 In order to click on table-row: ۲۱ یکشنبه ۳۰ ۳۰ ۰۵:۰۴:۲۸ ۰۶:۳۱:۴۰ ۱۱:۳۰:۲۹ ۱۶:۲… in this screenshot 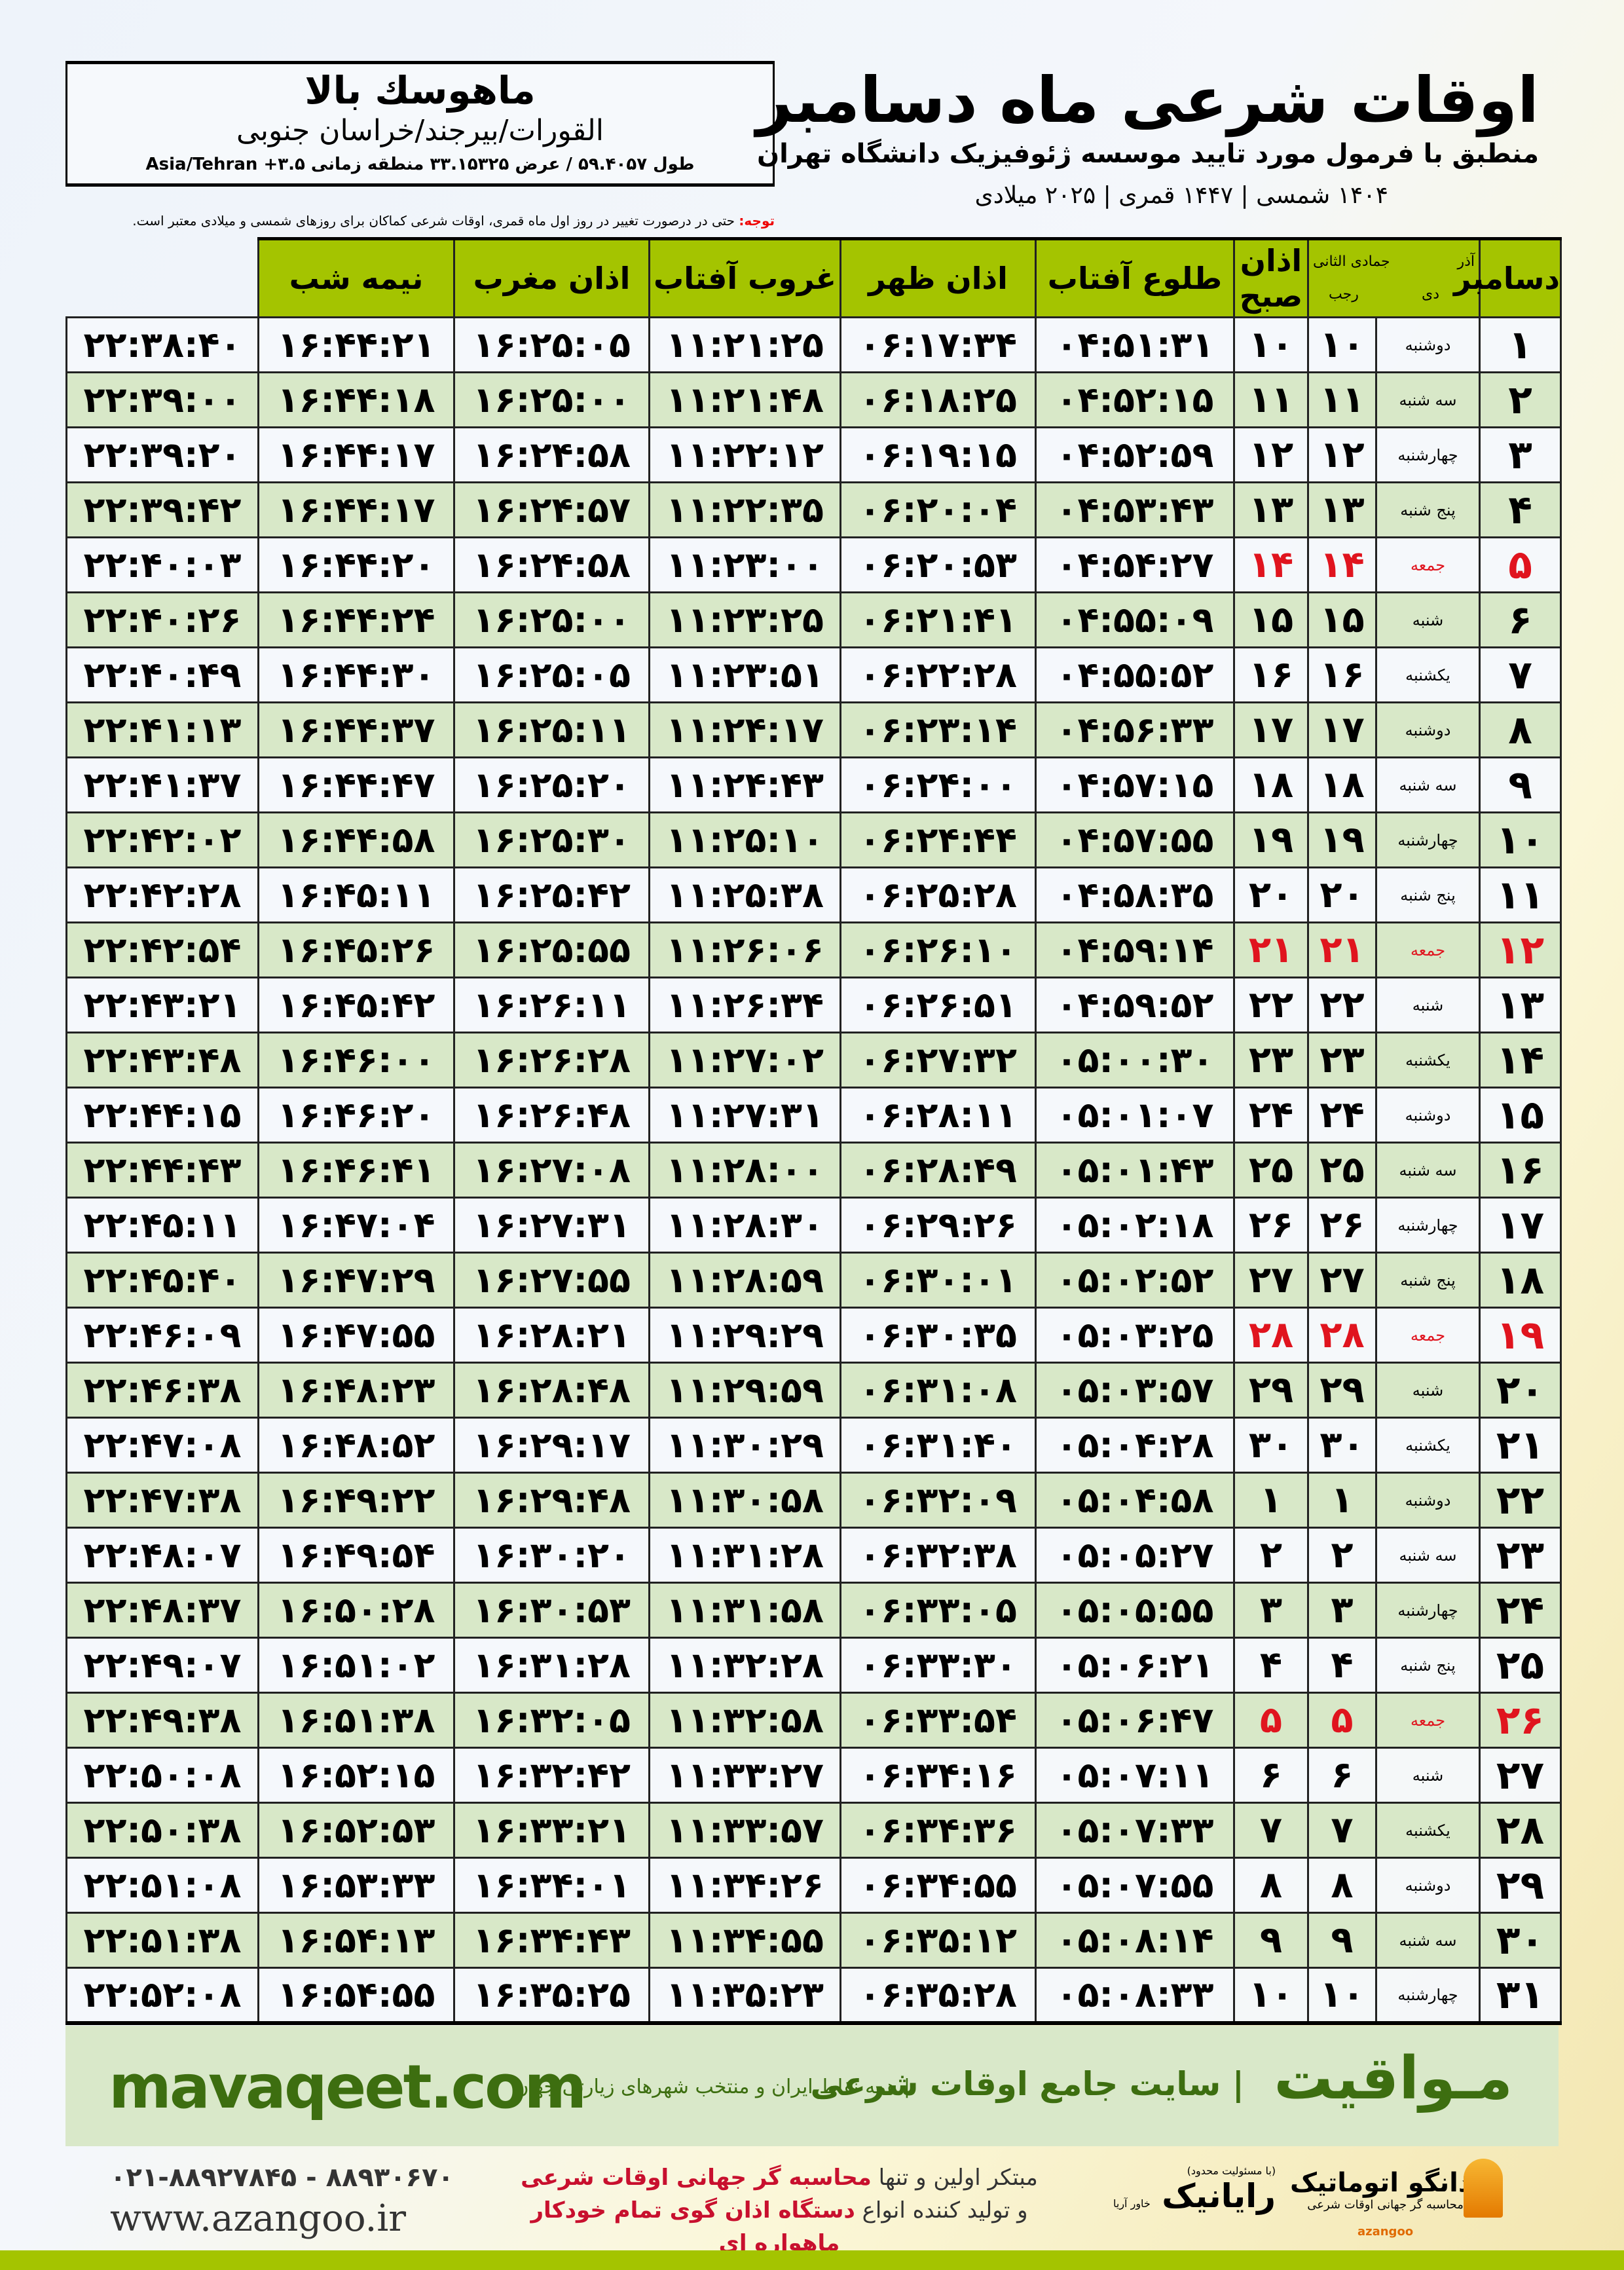, I will do `click(813, 1445)`.